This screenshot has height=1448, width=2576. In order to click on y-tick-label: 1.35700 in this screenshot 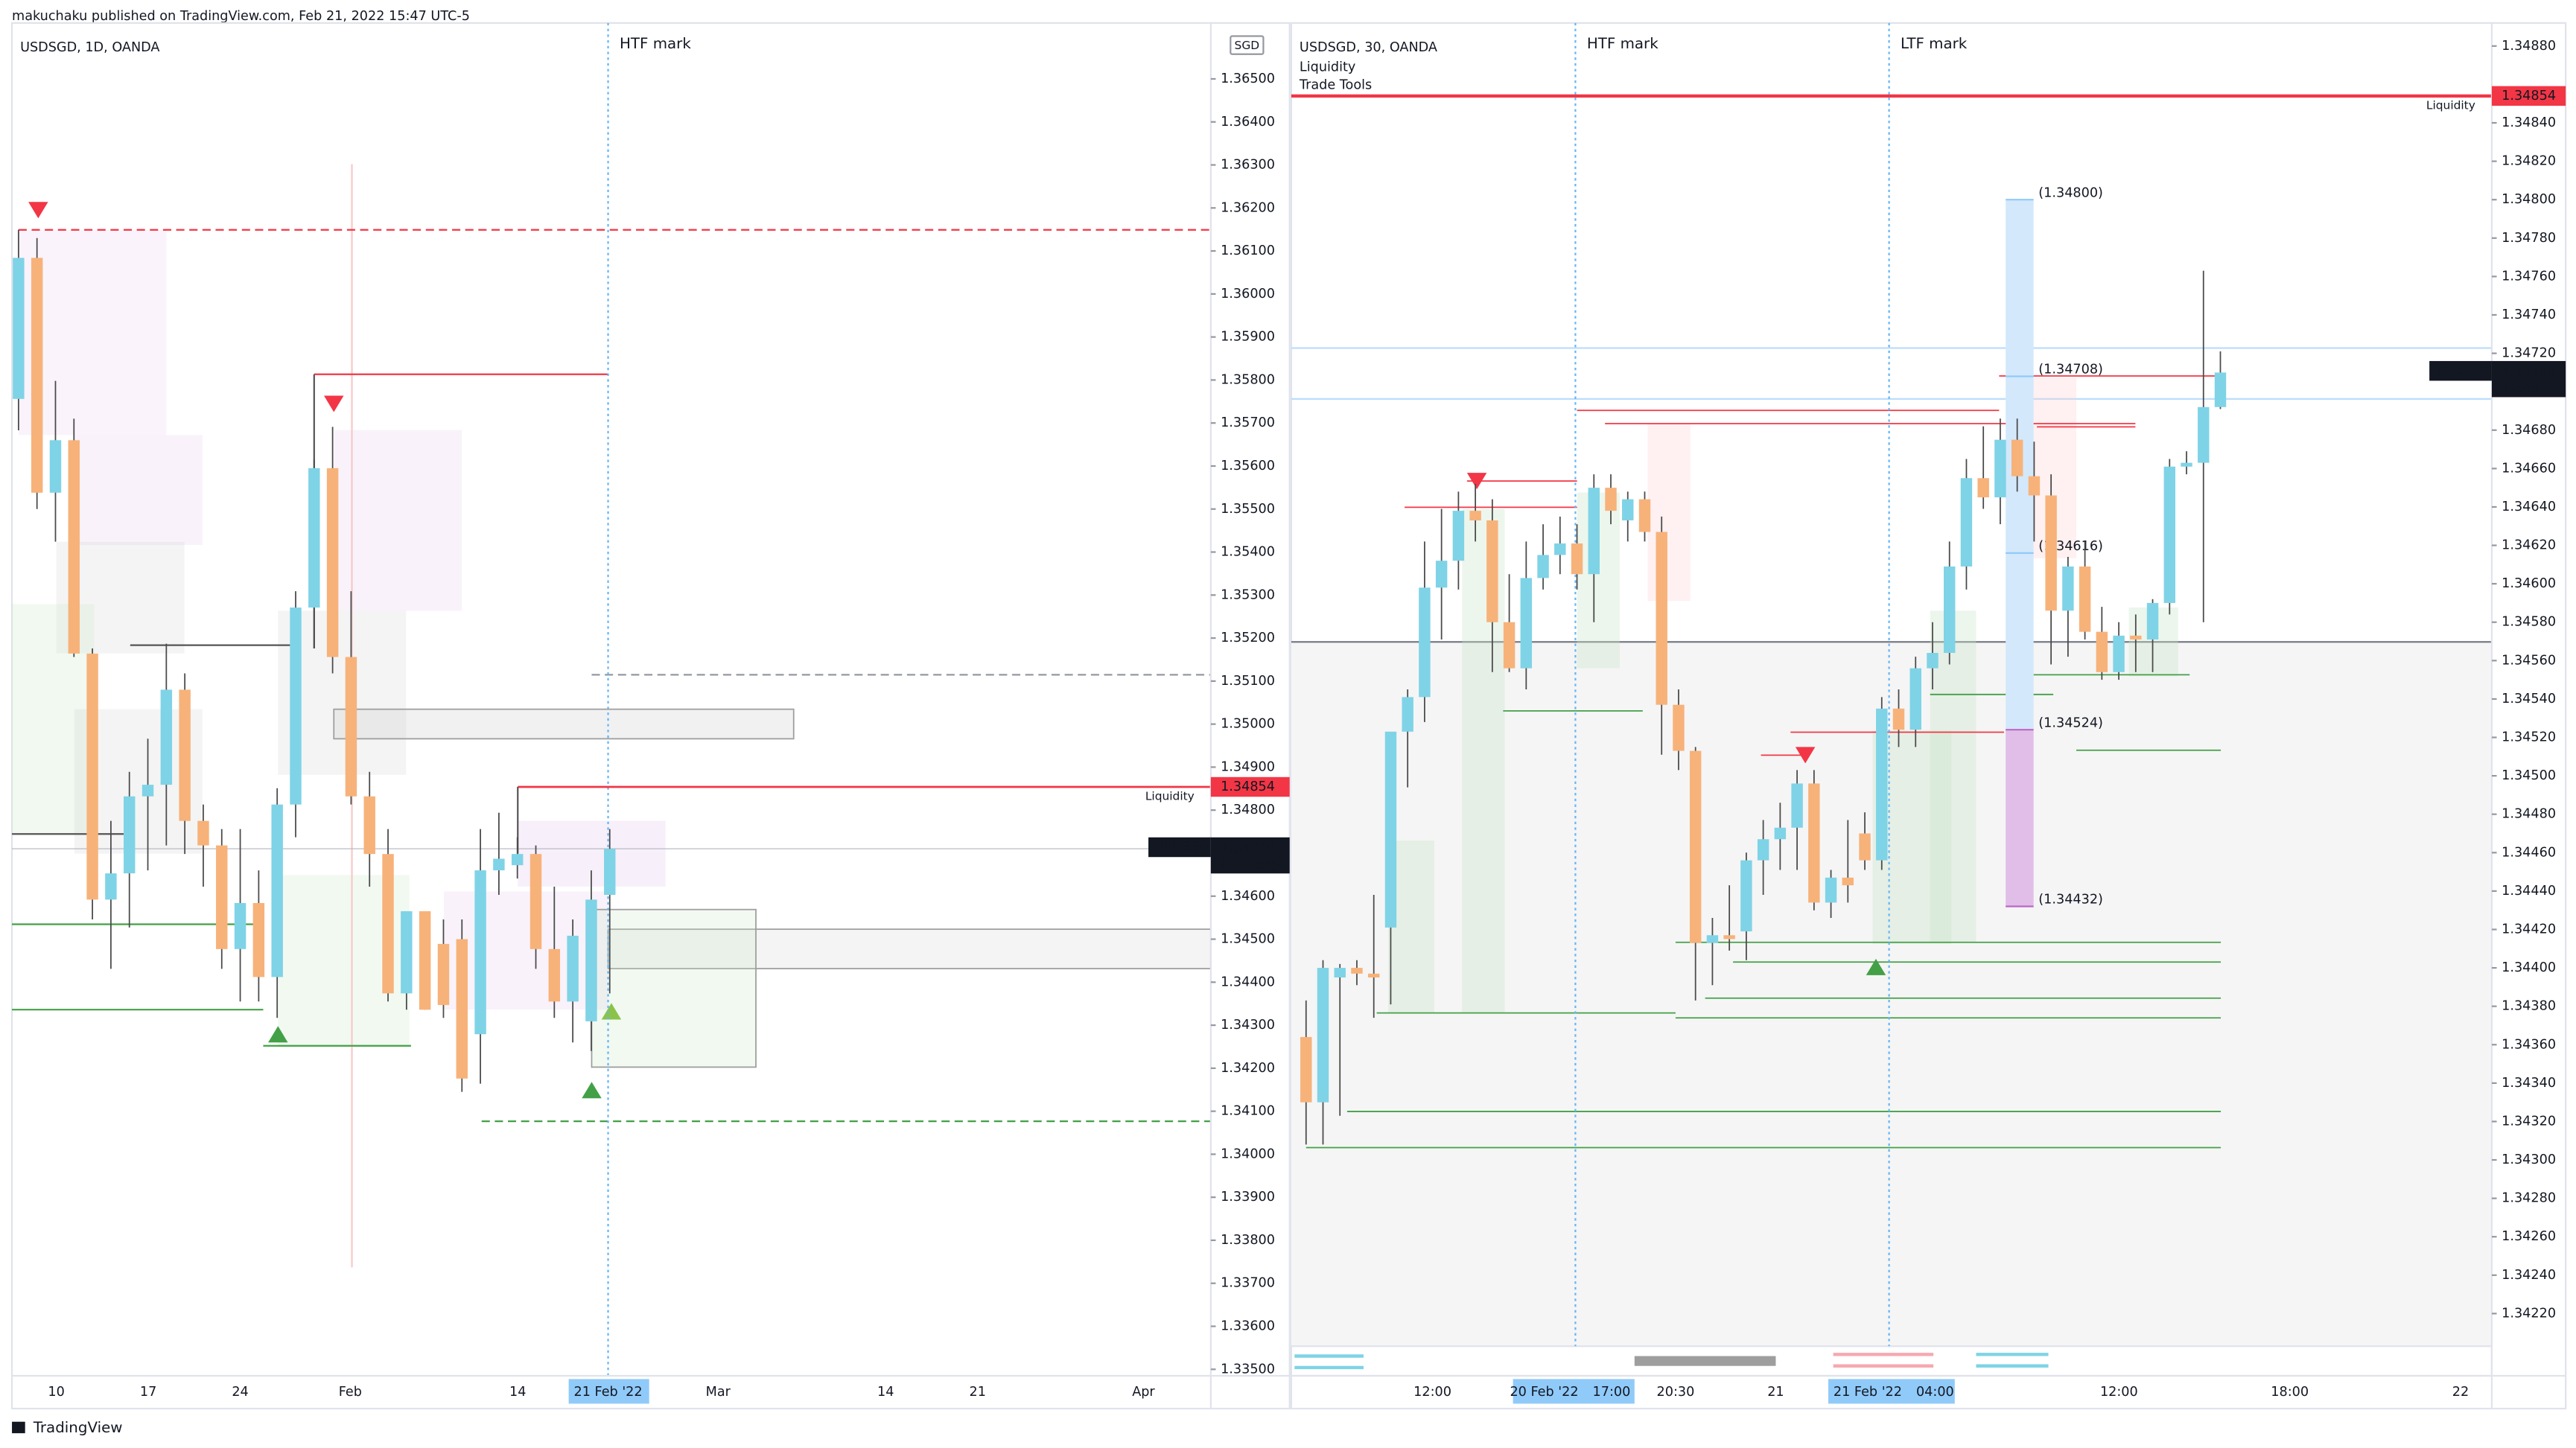, I will do `click(1248, 422)`.